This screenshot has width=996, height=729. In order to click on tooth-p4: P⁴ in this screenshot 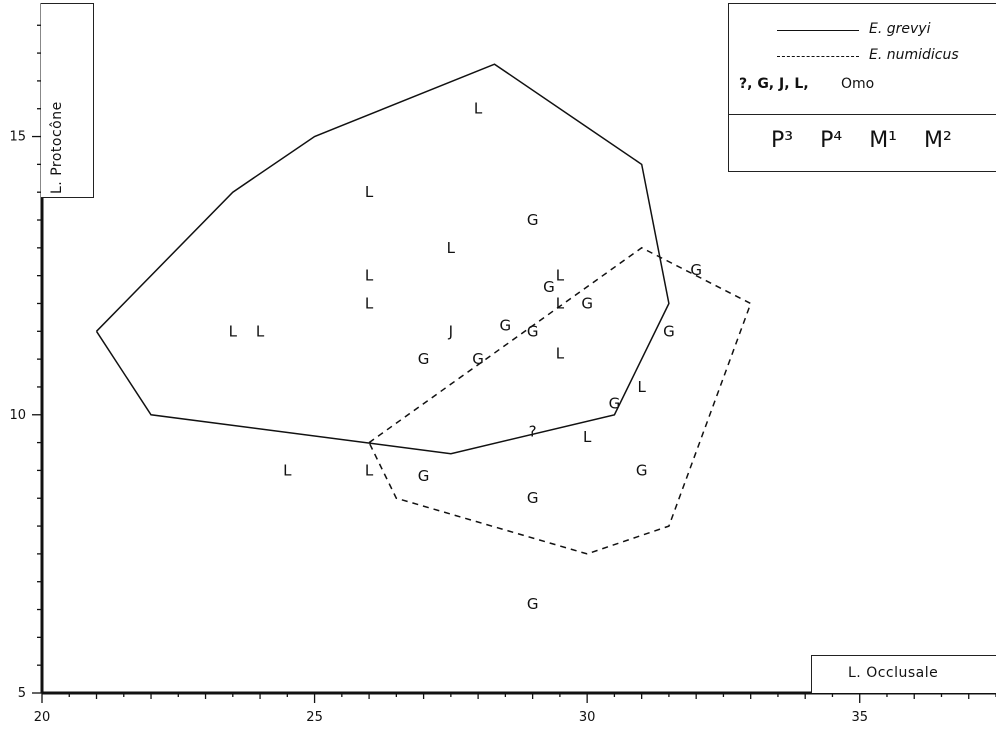, I will do `click(831, 140)`.